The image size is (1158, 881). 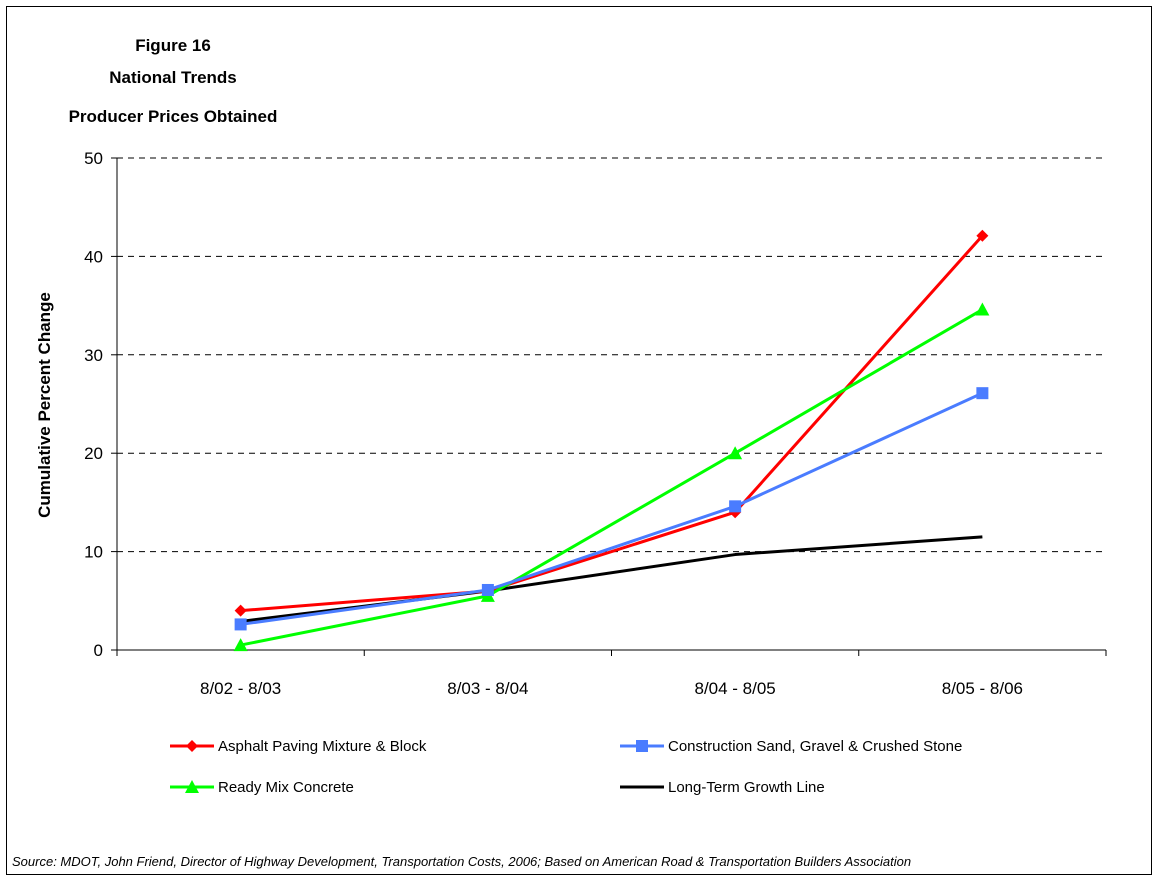 What do you see at coordinates (173, 116) in the screenshot?
I see `chart-title-line-3: Producer Prices Obtained` at bounding box center [173, 116].